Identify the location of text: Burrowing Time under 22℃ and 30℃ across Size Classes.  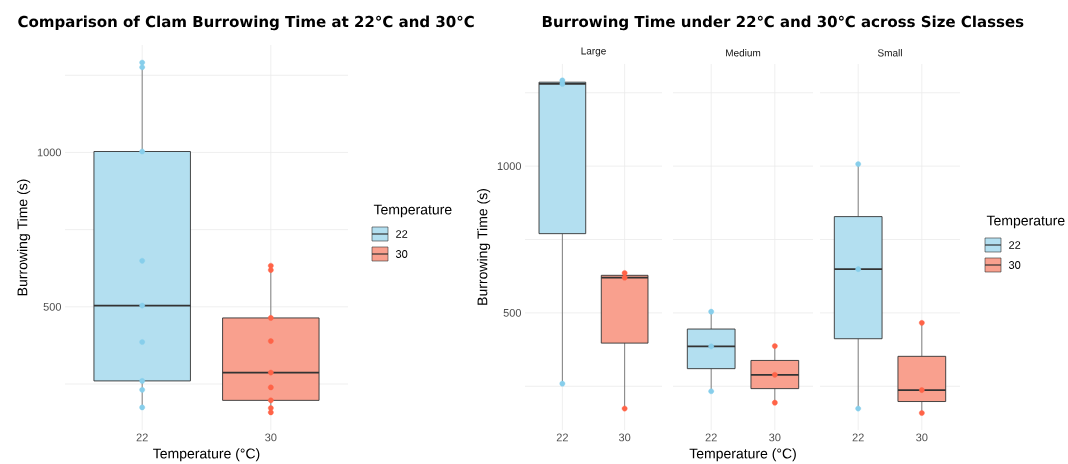
(783, 23).